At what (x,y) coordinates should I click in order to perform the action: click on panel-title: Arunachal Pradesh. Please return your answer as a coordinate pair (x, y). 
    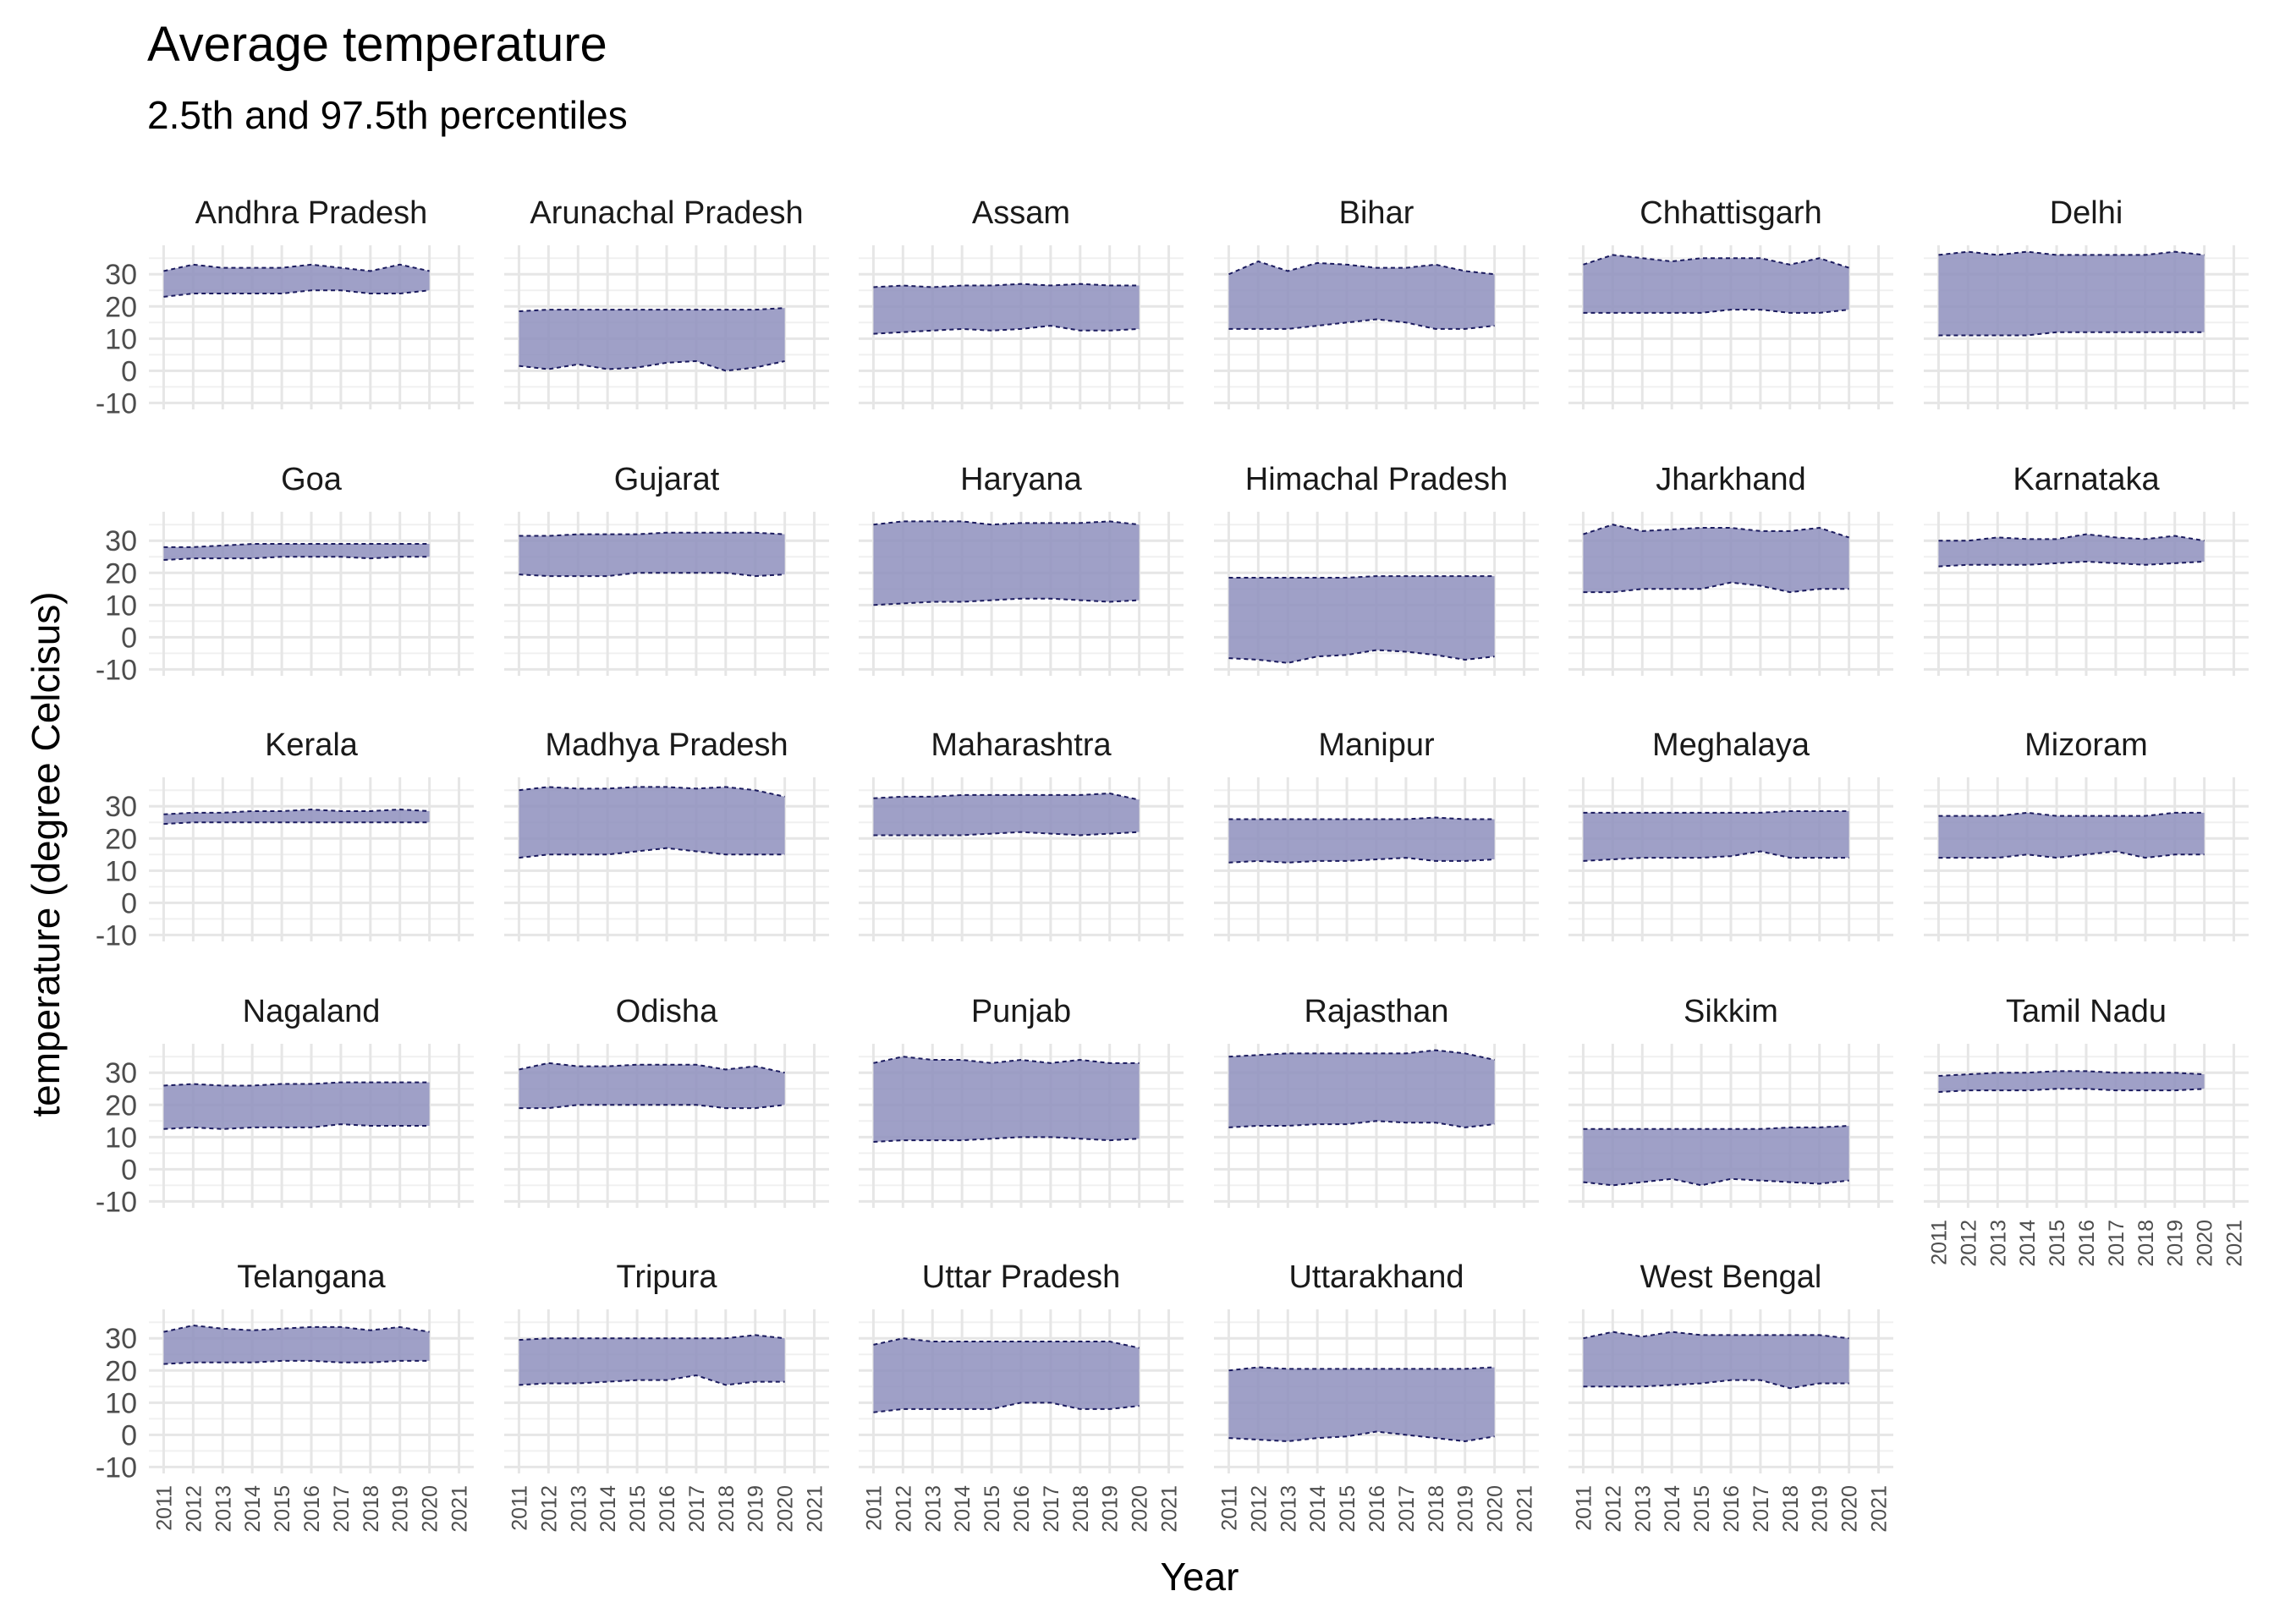
    Looking at the image, I should click on (666, 213).